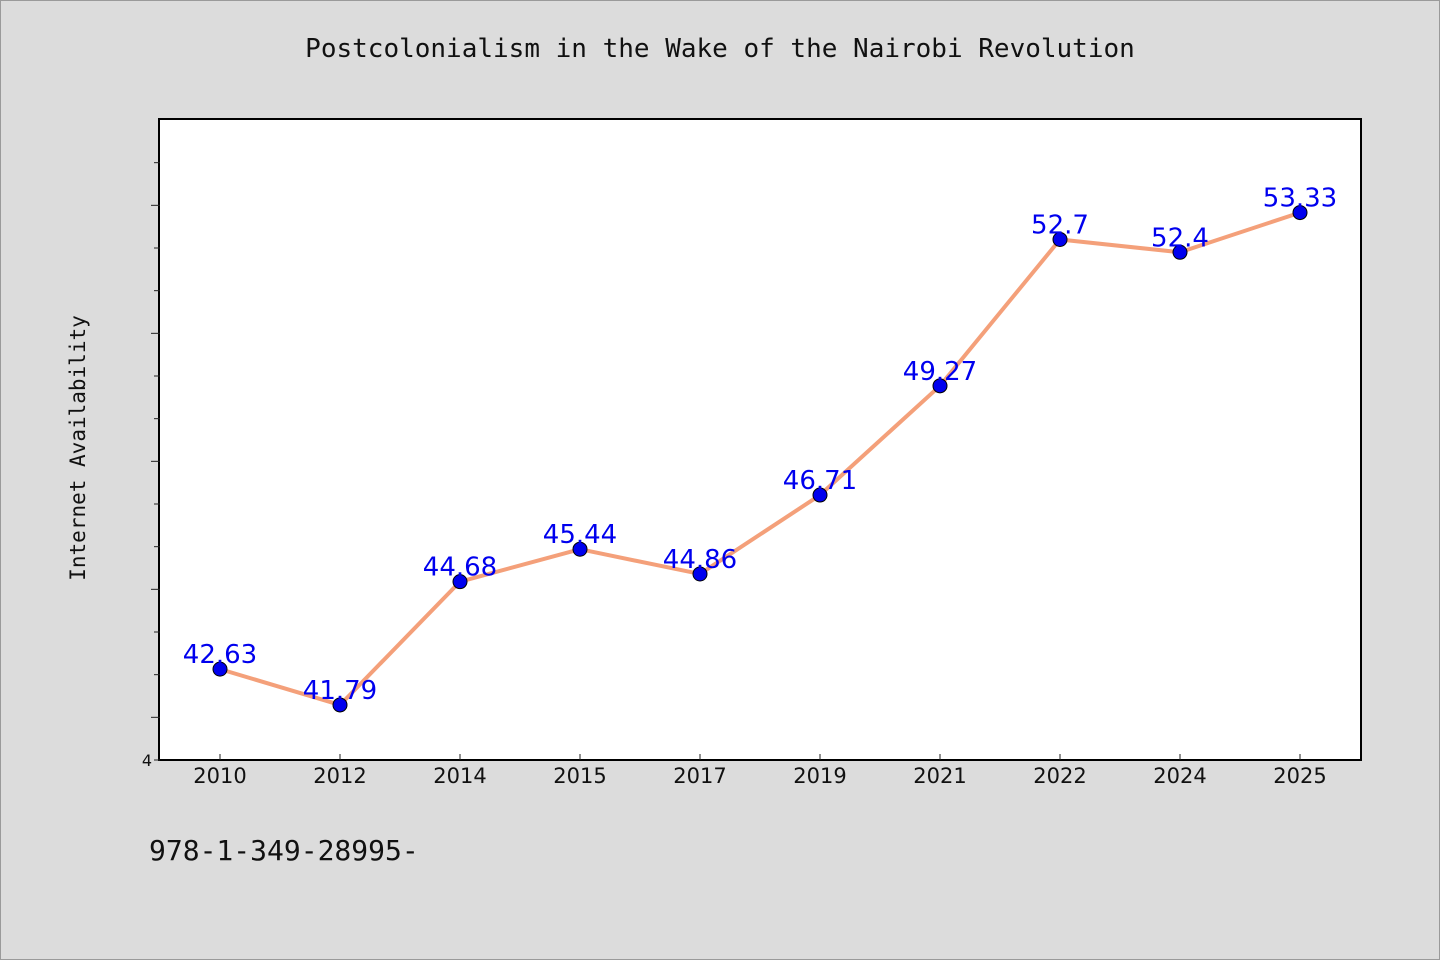  What do you see at coordinates (1060, 225) in the screenshot?
I see `data-label-7: 52.7` at bounding box center [1060, 225].